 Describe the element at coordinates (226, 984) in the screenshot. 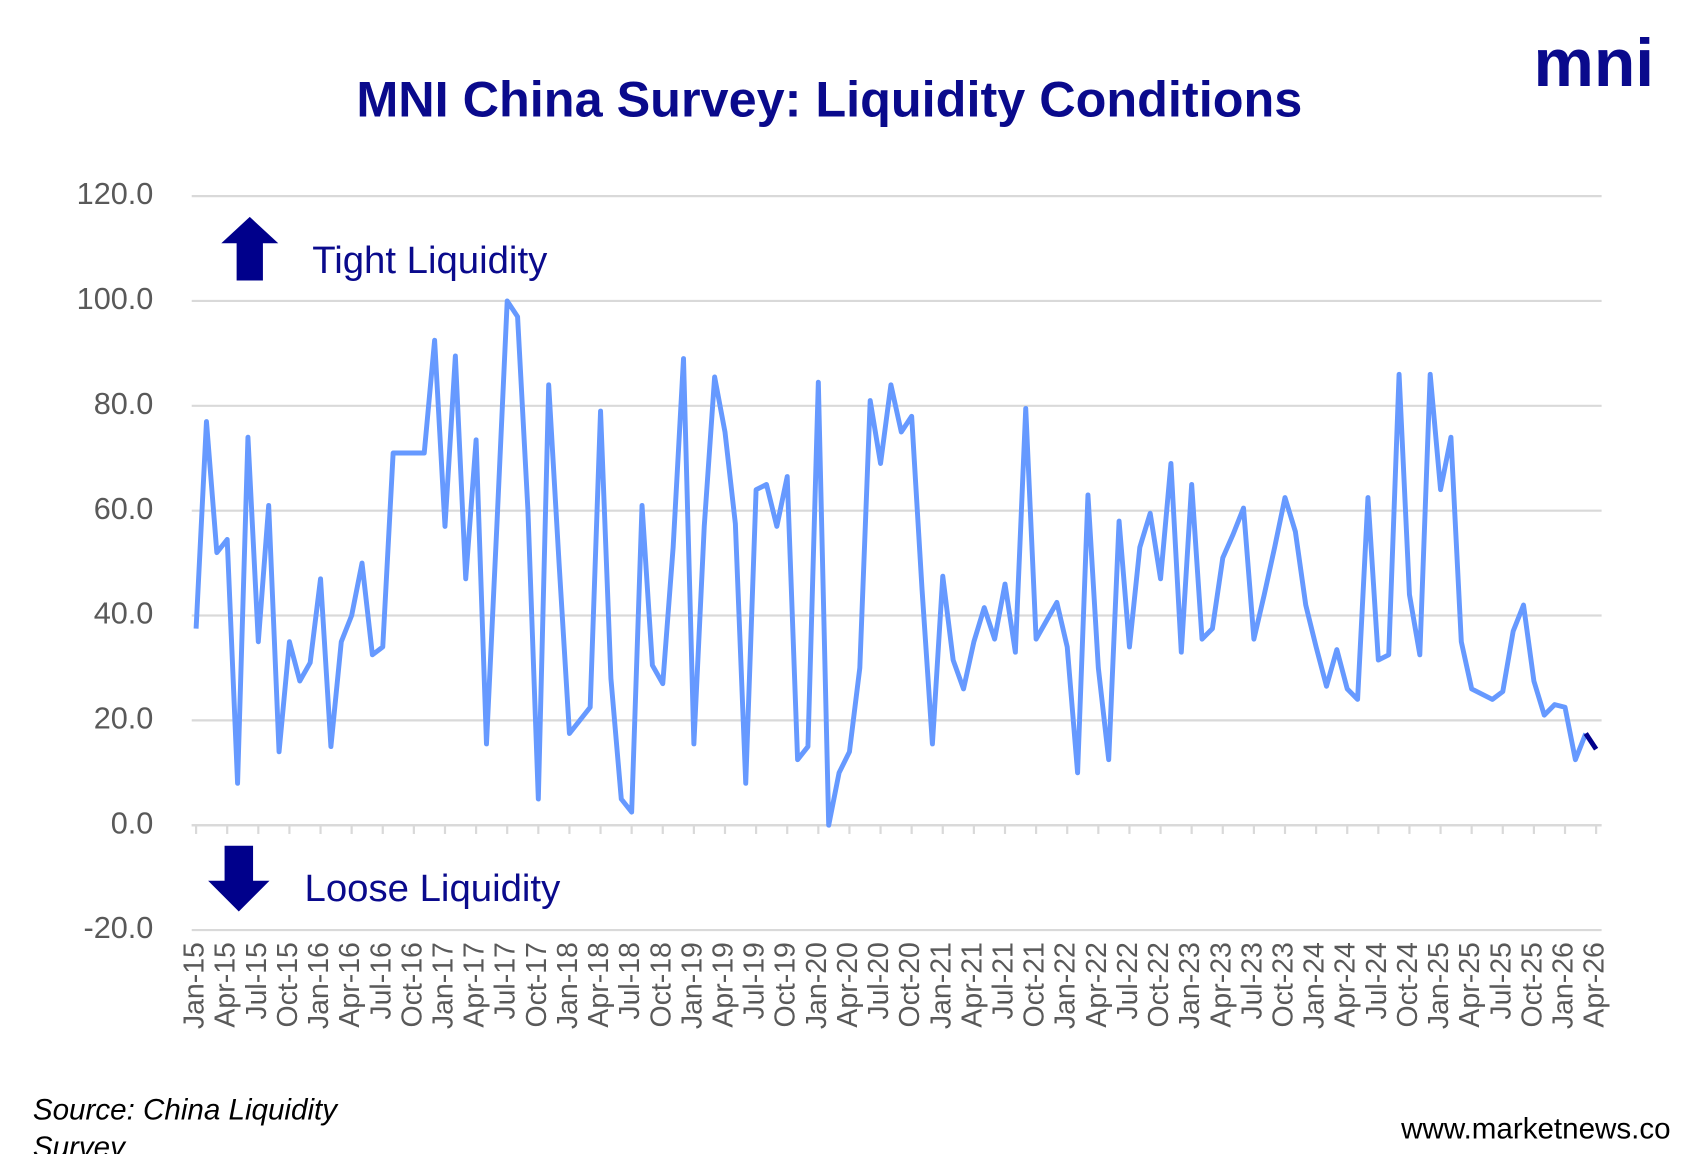

I see `x-tick-label: Apr-15` at that location.